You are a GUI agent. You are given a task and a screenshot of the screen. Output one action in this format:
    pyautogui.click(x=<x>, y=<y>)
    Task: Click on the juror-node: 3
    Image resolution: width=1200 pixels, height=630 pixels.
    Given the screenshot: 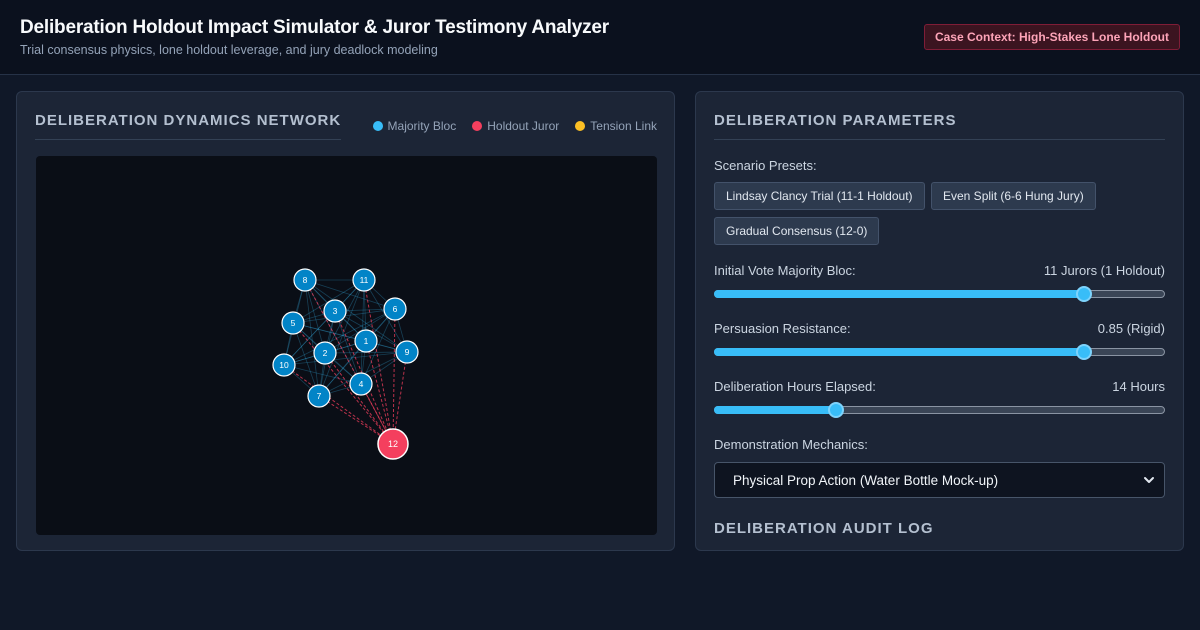 What is the action you would take?
    pyautogui.click(x=335, y=311)
    